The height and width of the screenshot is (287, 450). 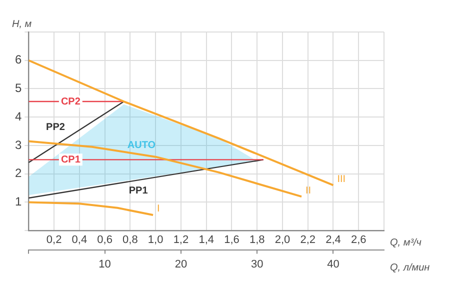 What do you see at coordinates (70, 102) in the screenshot?
I see `series-label: CP2` at bounding box center [70, 102].